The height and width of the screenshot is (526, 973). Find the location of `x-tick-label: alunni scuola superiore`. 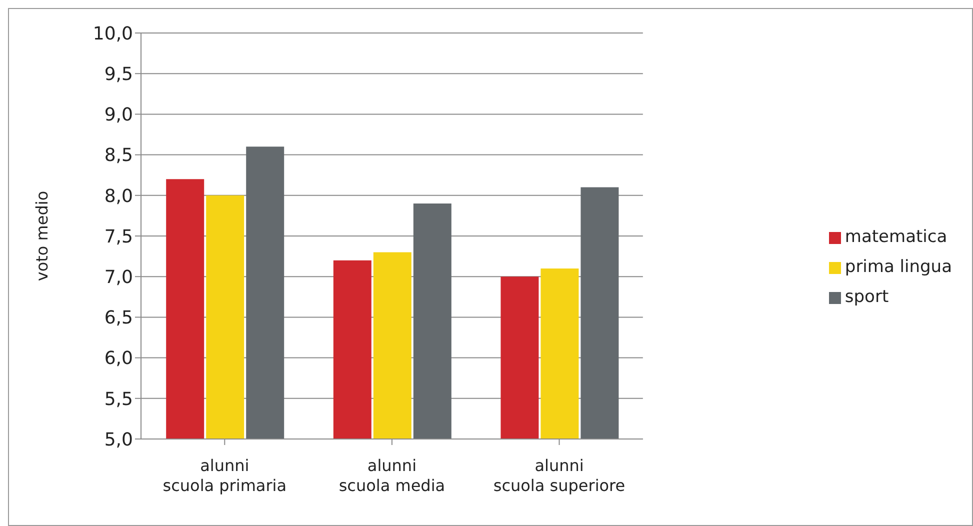

x-tick-label: alunni scuola superiore is located at coordinates (559, 475).